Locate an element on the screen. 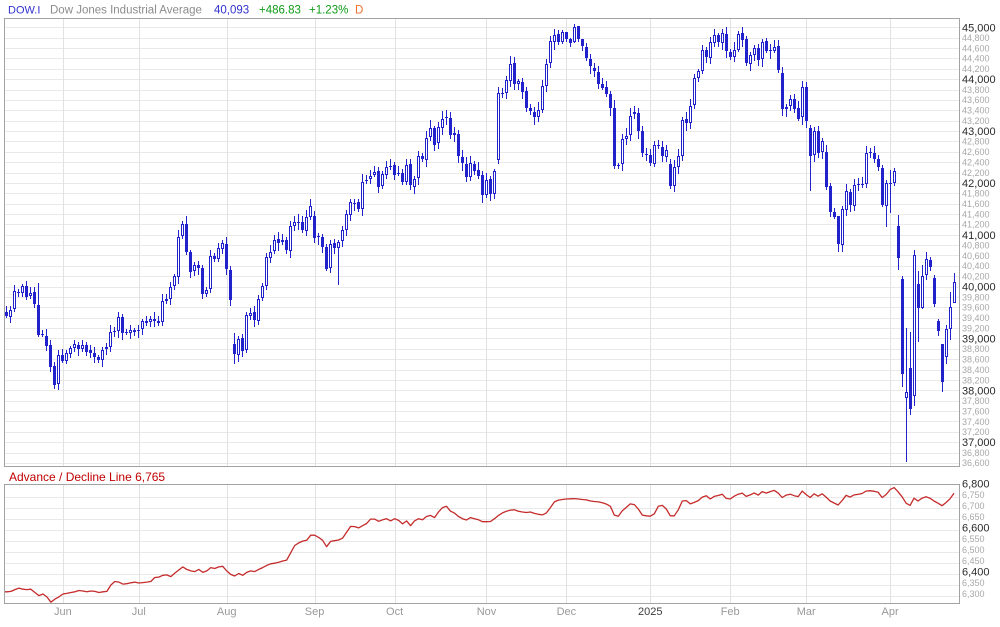 Image resolution: width=1000 pixels, height=627 pixels. svg-text: 43,000 is located at coordinates (979, 132).